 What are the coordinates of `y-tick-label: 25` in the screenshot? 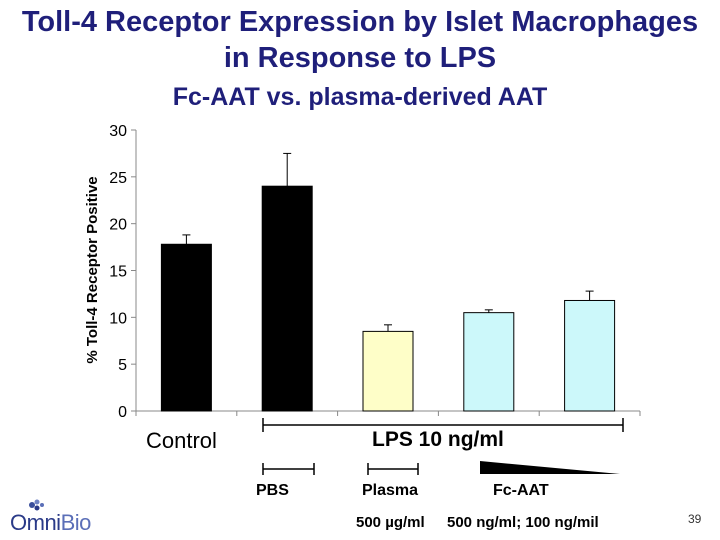 It's located at (118, 178).